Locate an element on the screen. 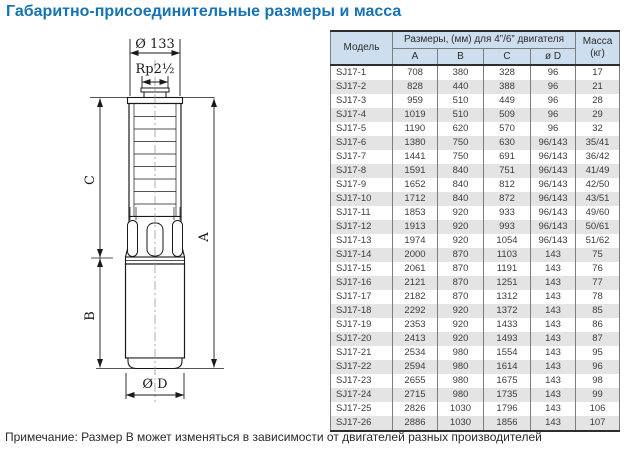  model-cell: SJ17-13 is located at coordinates (361, 241).